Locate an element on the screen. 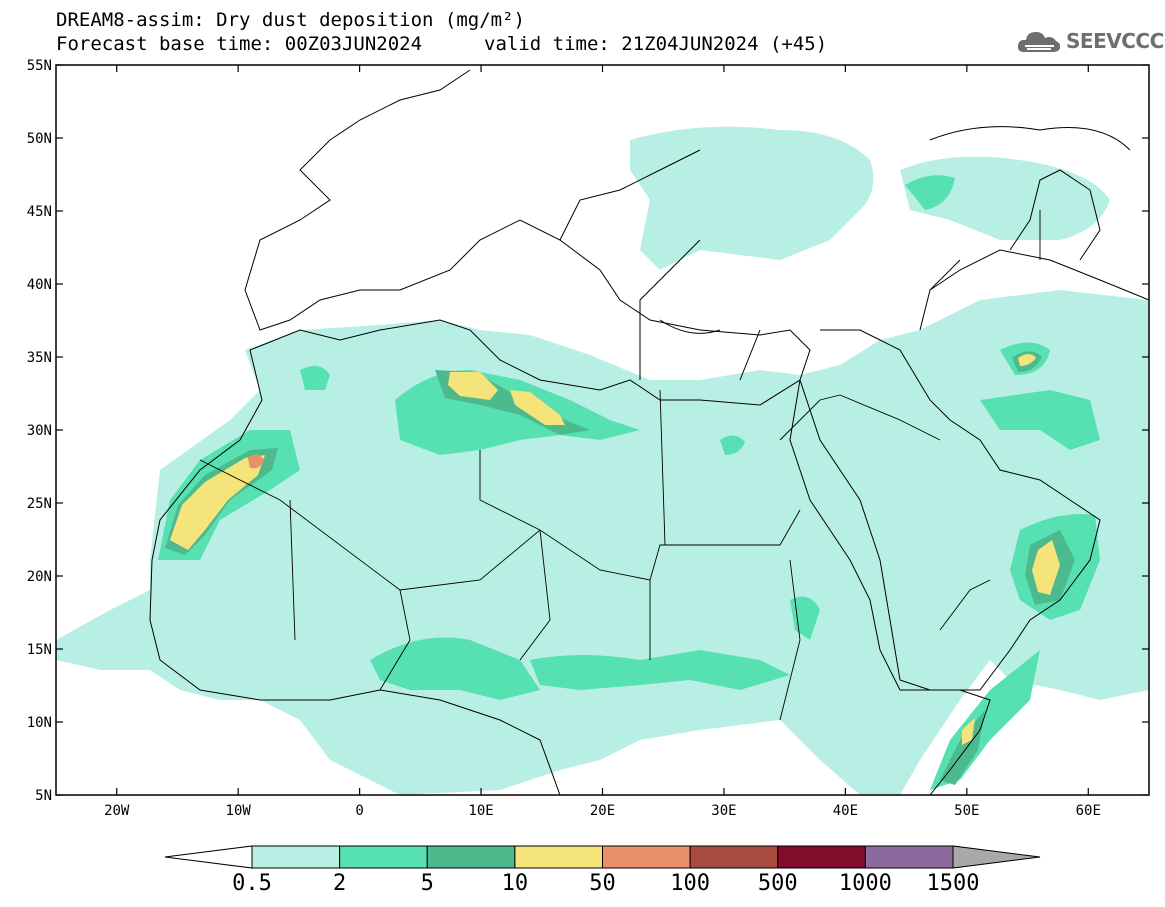 This screenshot has width=1165, height=907. logo-text: SEEVCCC is located at coordinates (1115, 41).